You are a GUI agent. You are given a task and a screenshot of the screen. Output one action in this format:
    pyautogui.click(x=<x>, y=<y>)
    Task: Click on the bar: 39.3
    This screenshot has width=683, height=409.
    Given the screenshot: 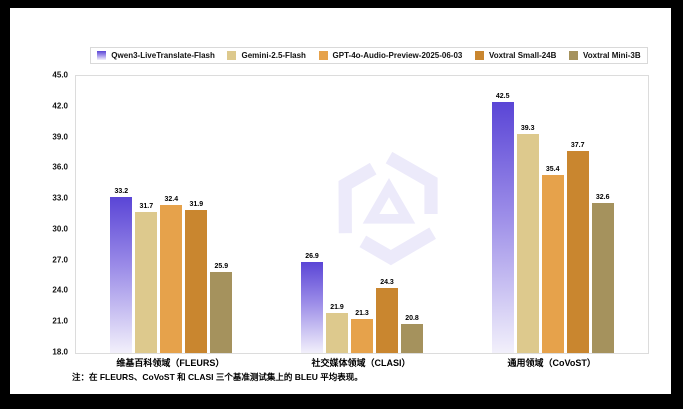 What is the action you would take?
    pyautogui.click(x=527, y=239)
    